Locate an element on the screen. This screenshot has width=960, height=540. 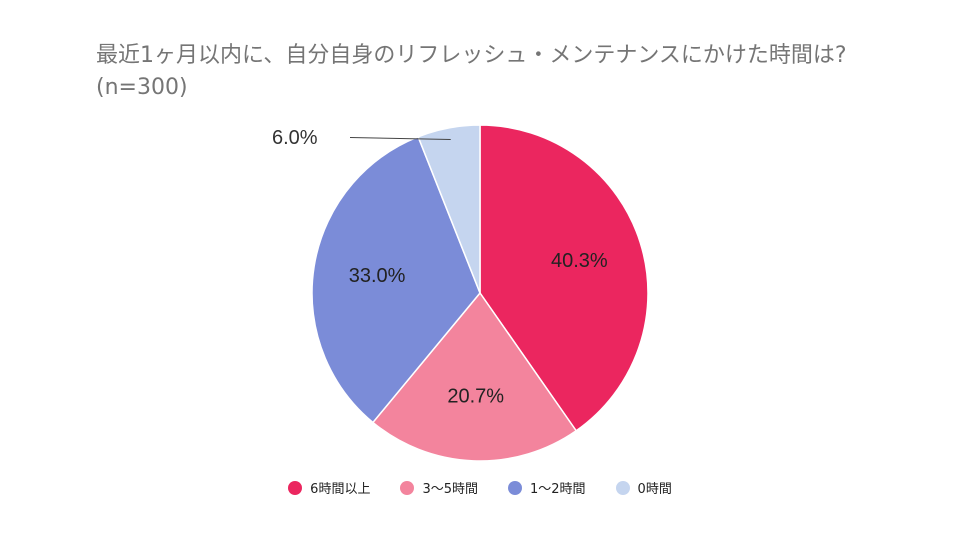
legend-swatch-1-2h is located at coordinates (515, 487).